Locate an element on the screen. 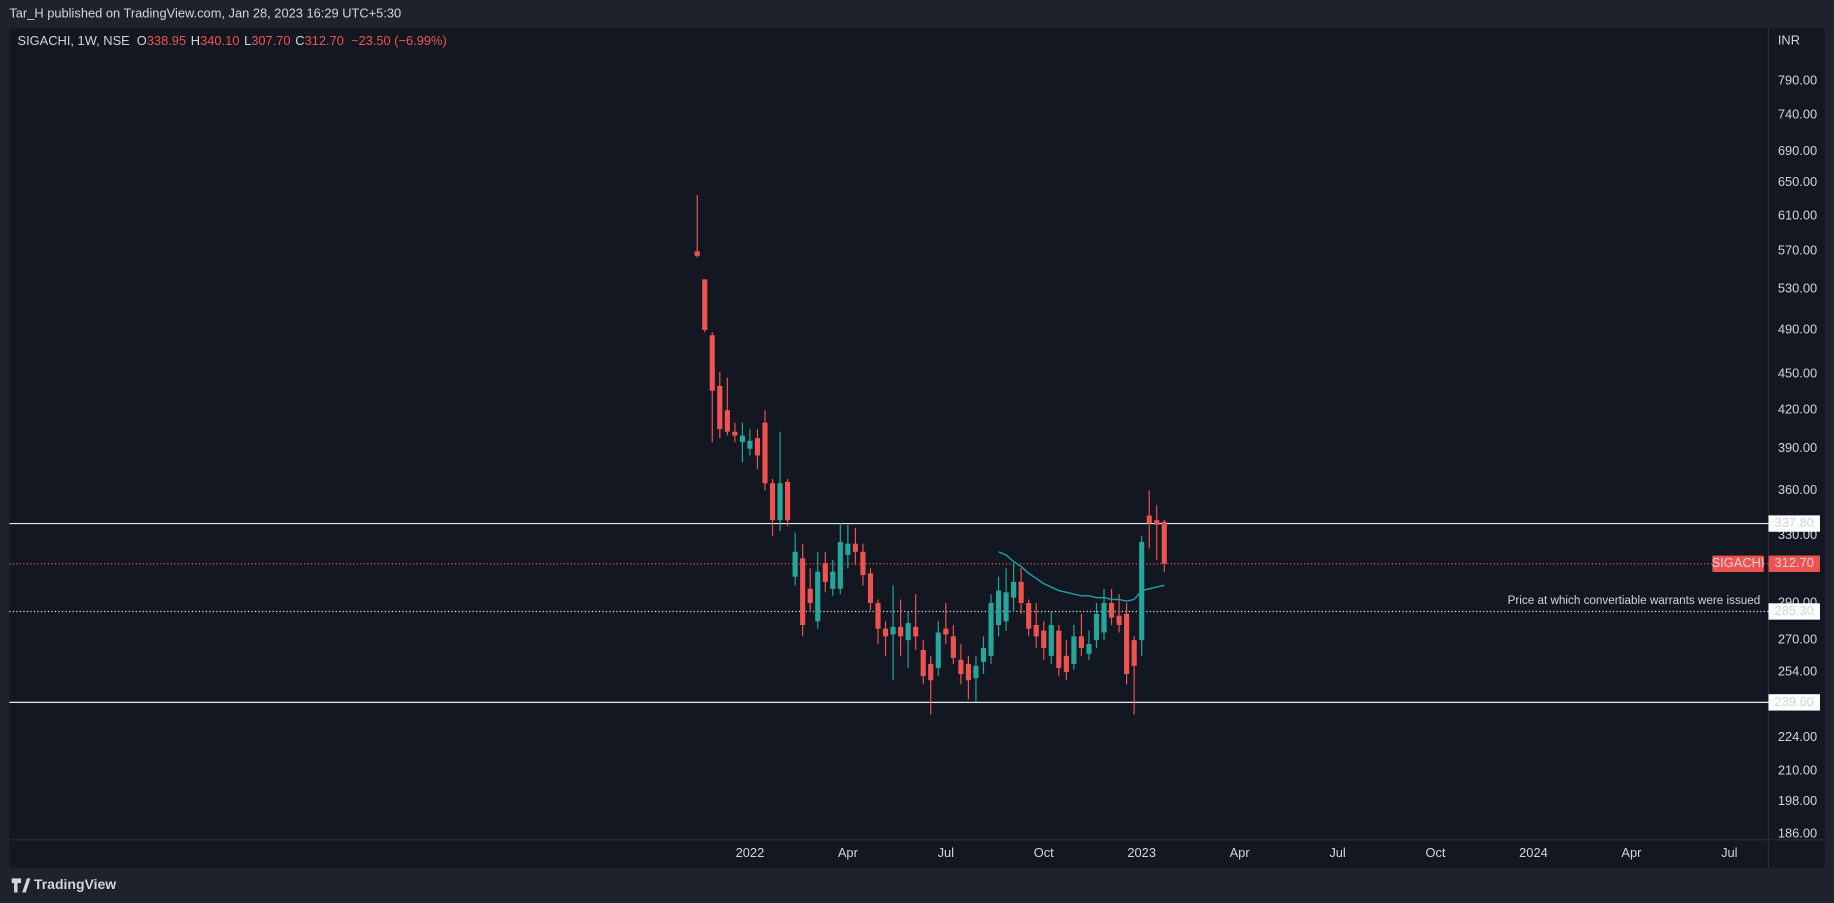 This screenshot has width=1834, height=903. legend-key: L is located at coordinates (247, 41).